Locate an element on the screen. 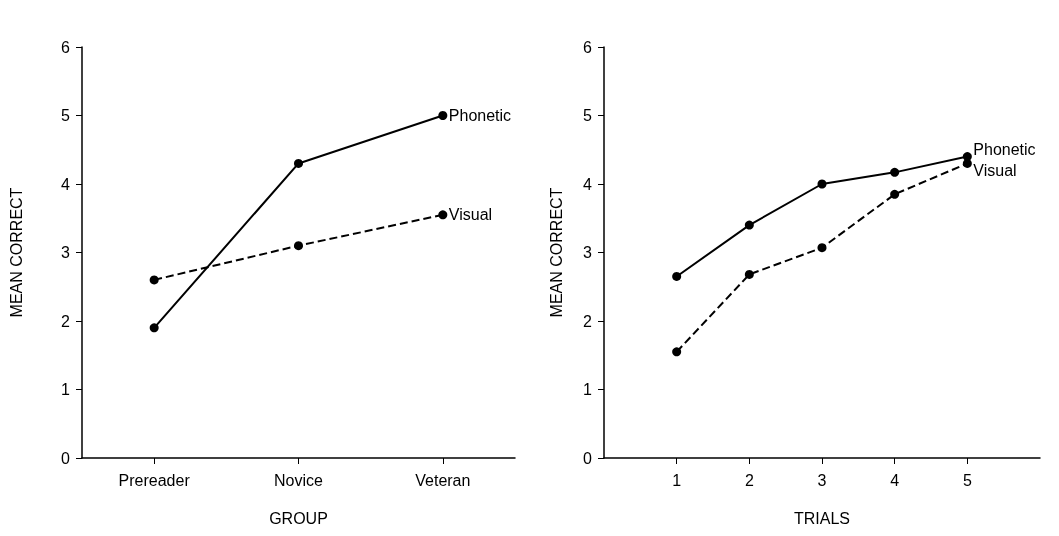  x-tick-label: Novice is located at coordinates (299, 480).